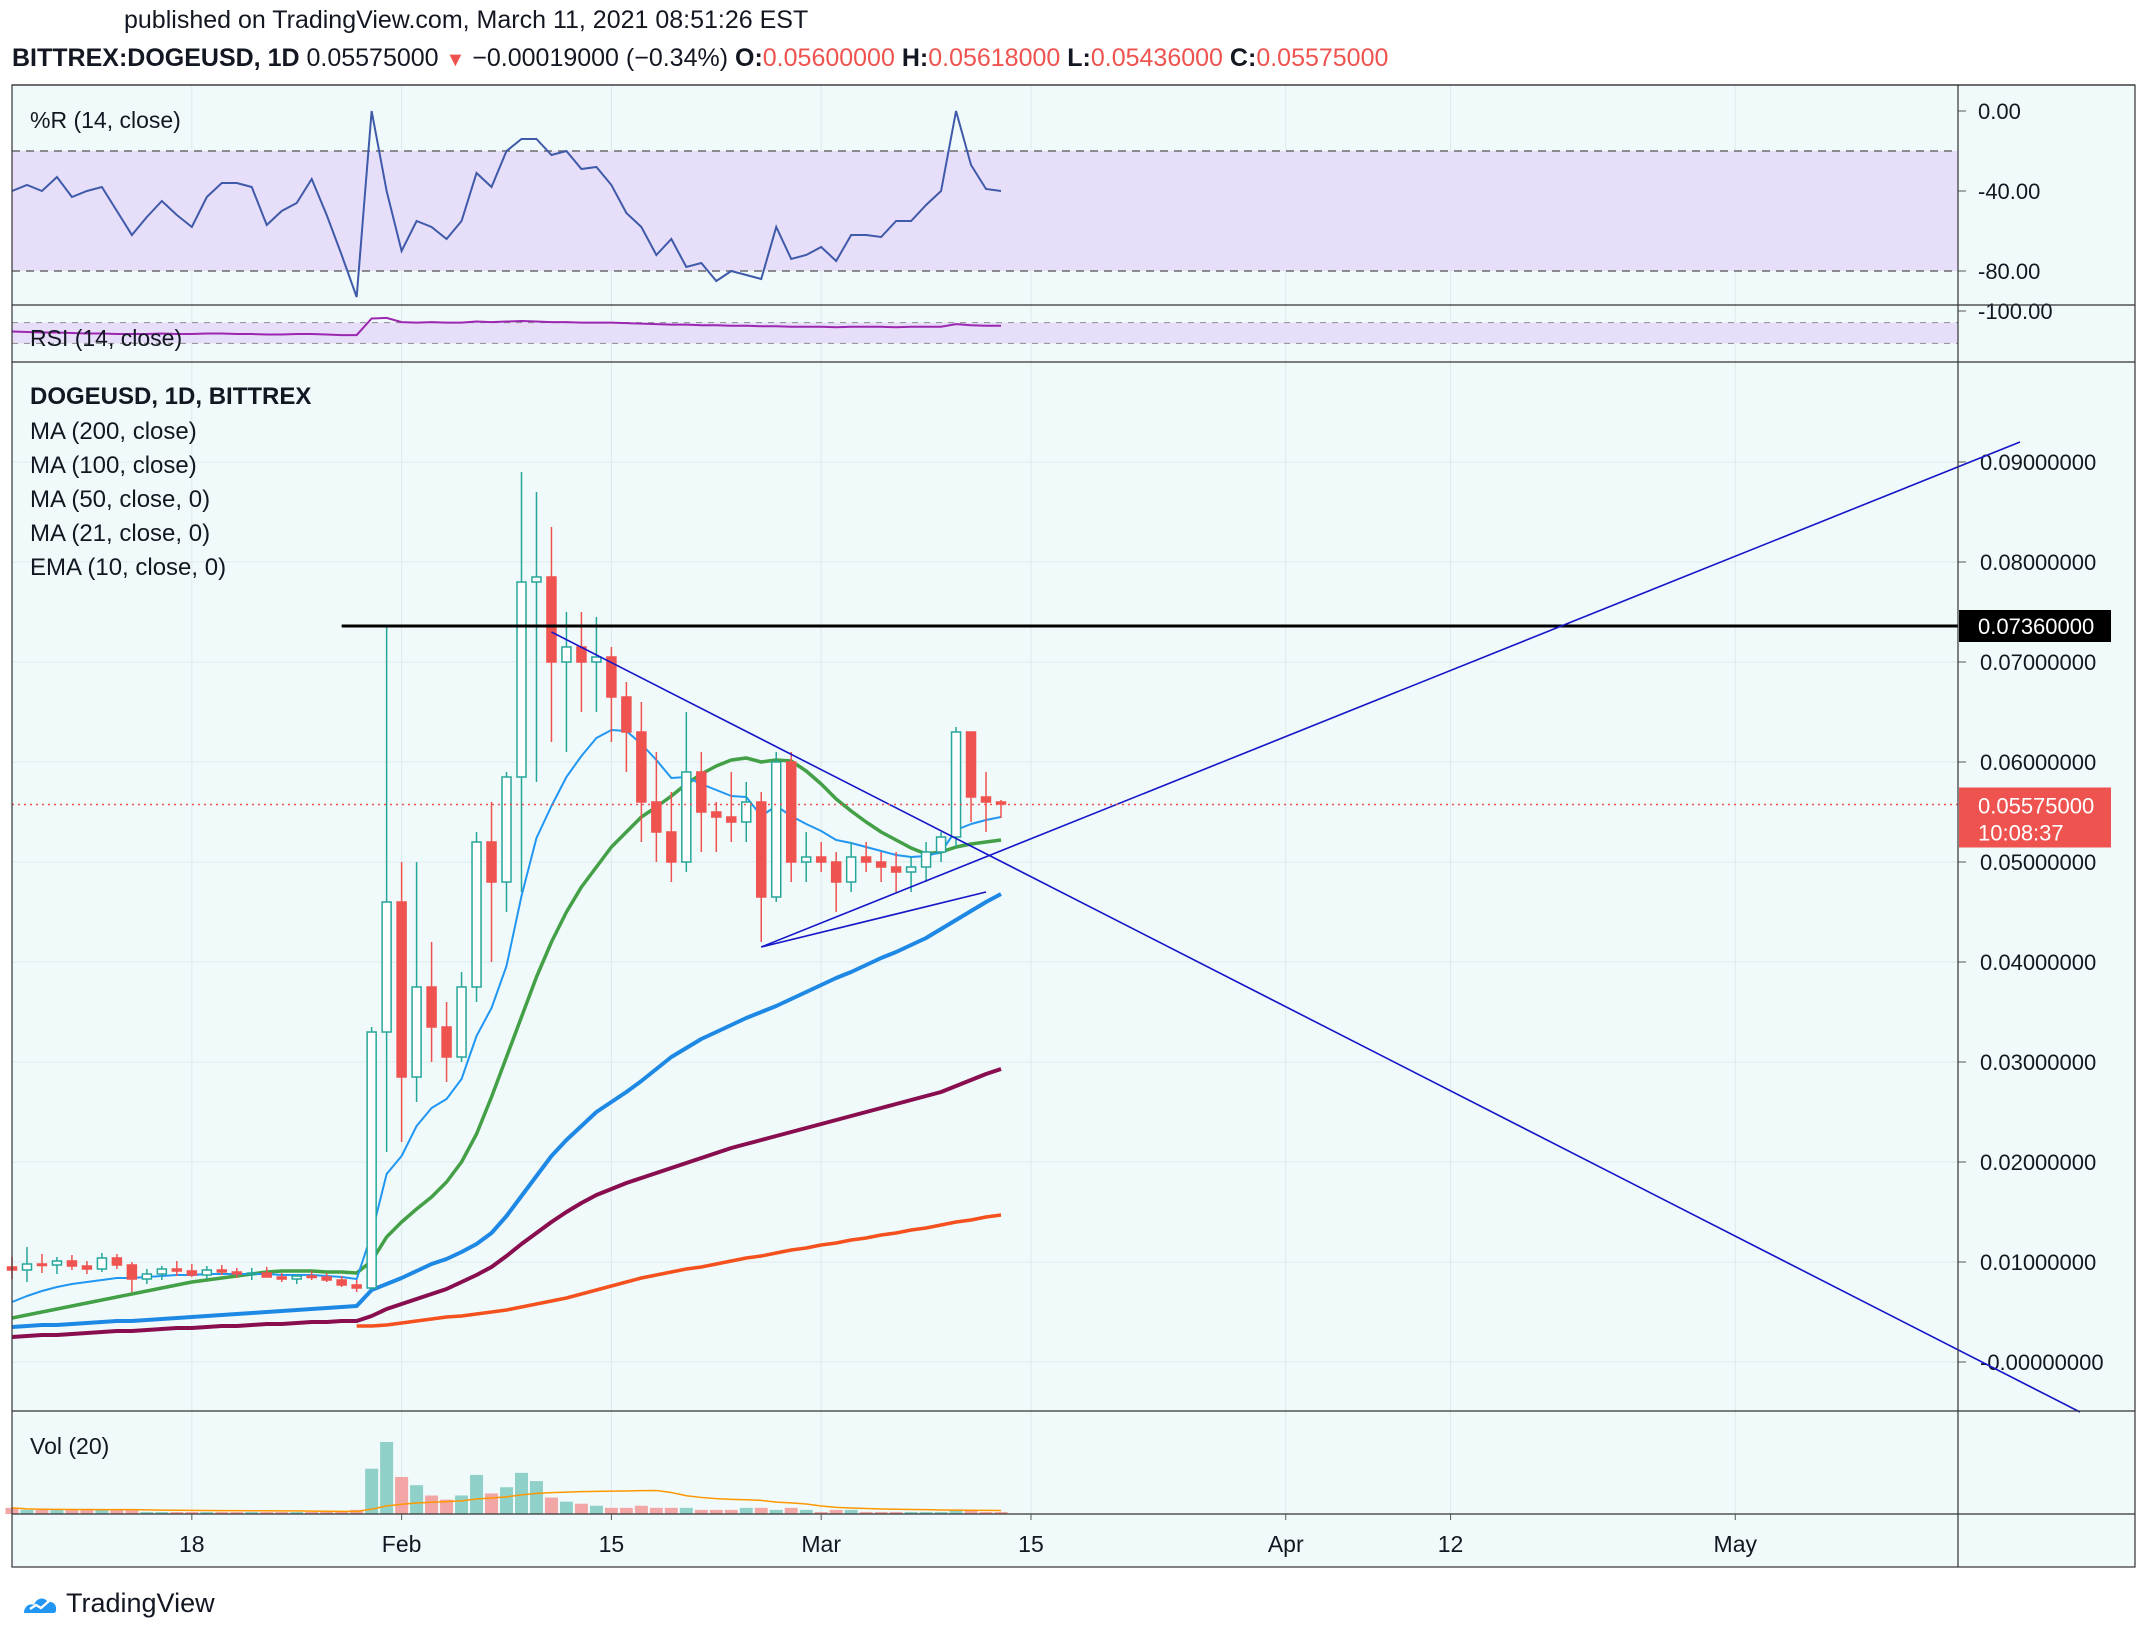 Image resolution: width=2148 pixels, height=1642 pixels. I want to click on rsi-band, so click(985, 333).